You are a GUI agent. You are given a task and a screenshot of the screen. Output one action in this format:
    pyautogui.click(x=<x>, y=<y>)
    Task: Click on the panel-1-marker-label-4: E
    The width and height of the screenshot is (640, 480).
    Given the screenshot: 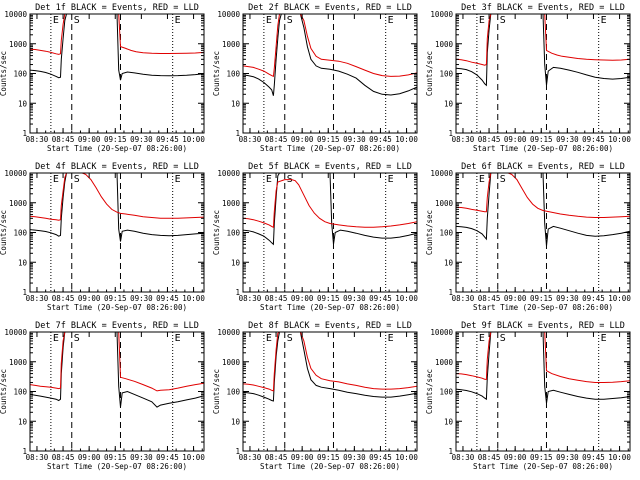 What is the action you would take?
    pyautogui.click(x=178, y=20)
    